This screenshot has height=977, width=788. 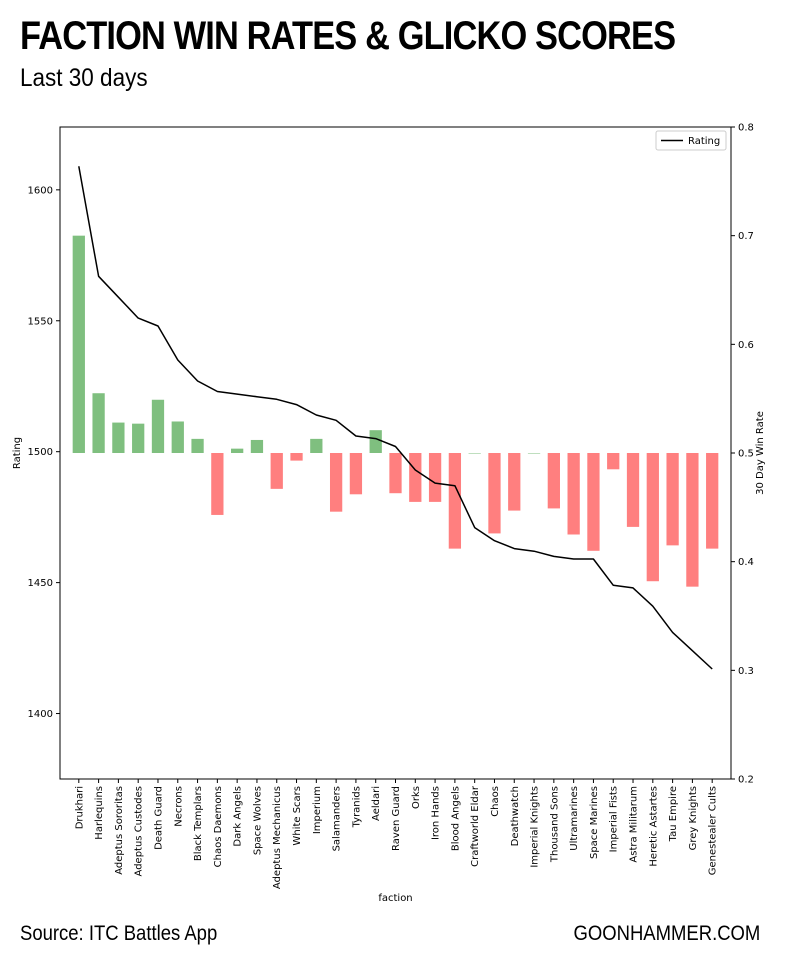 I want to click on y-tick-label: 1400, so click(x=40, y=714).